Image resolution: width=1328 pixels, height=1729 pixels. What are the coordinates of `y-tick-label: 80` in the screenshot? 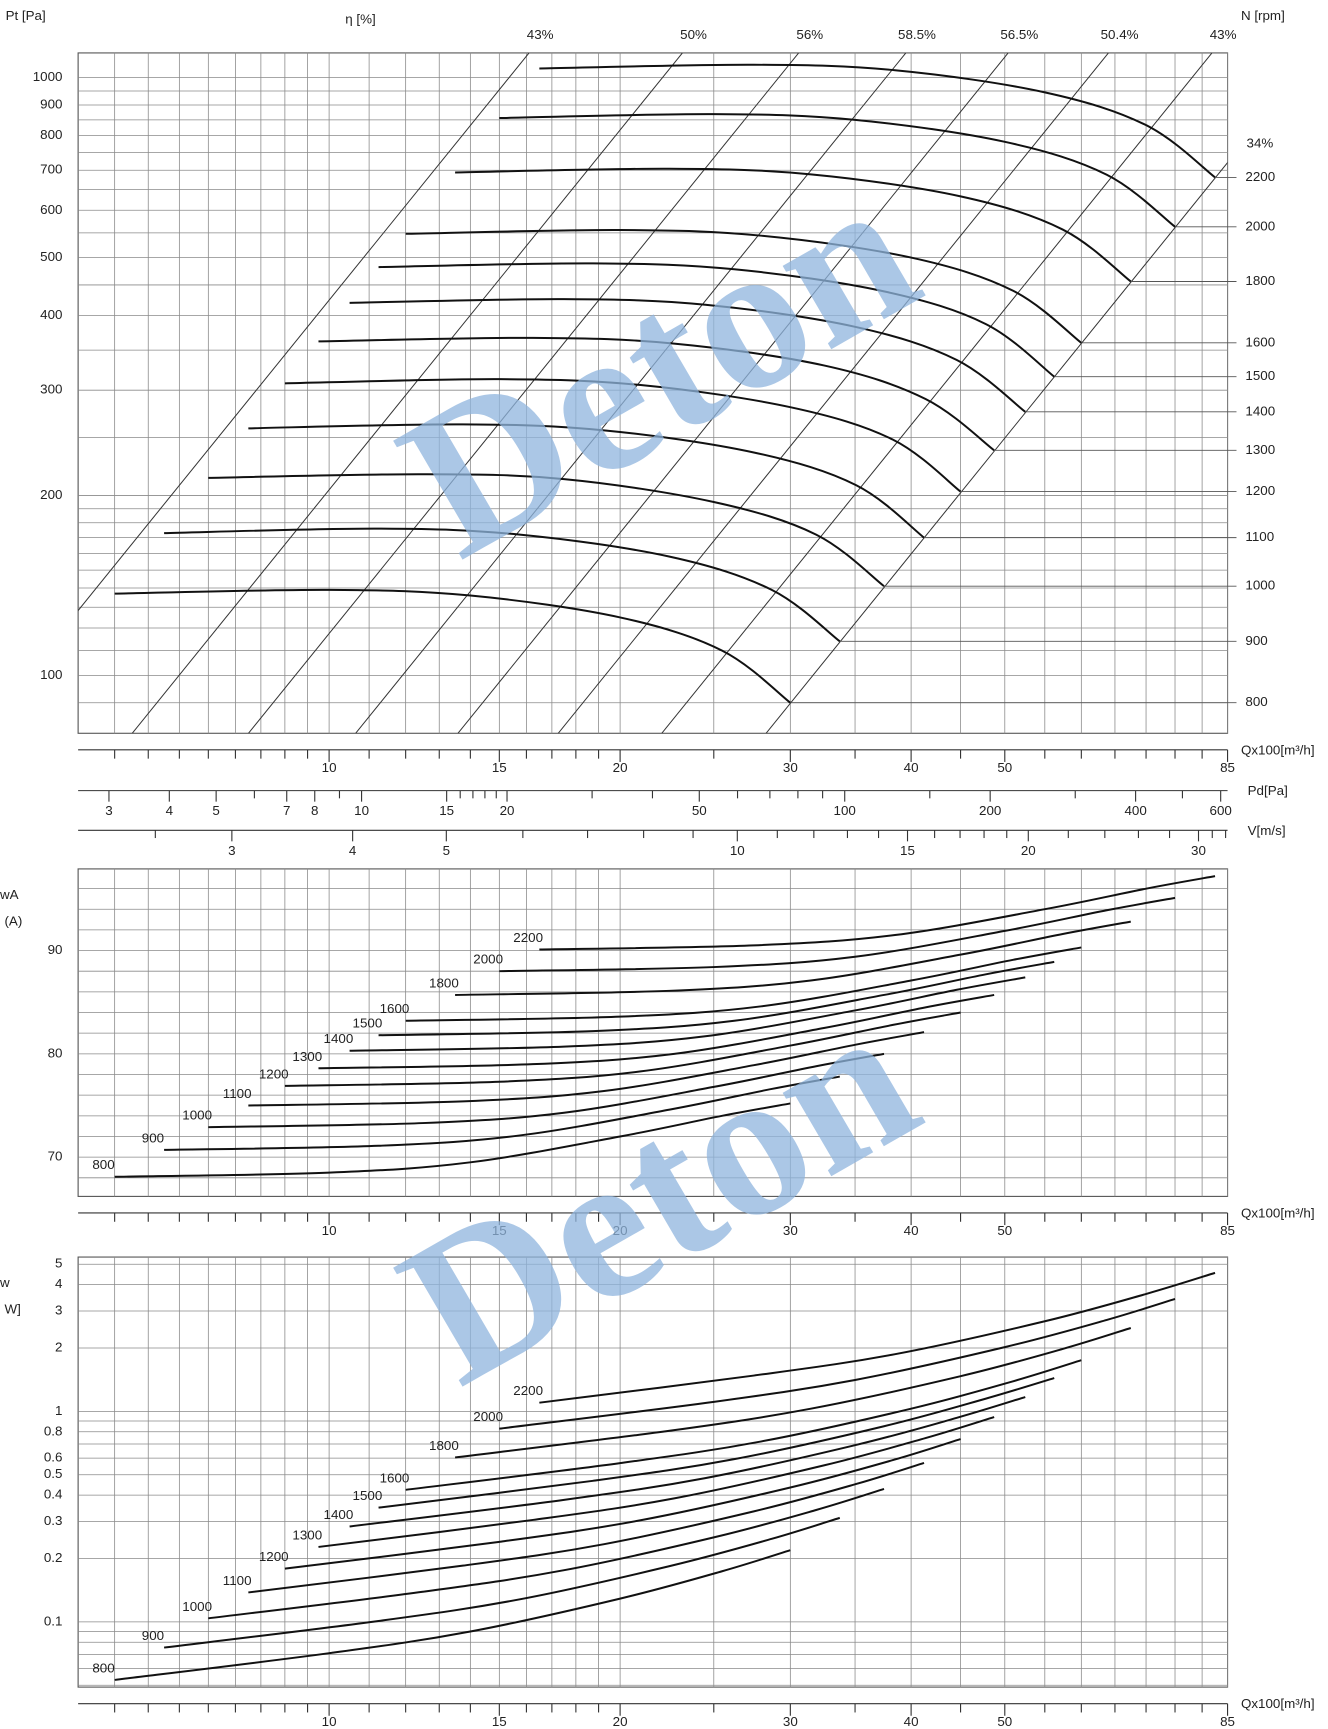 It's located at (55, 1052).